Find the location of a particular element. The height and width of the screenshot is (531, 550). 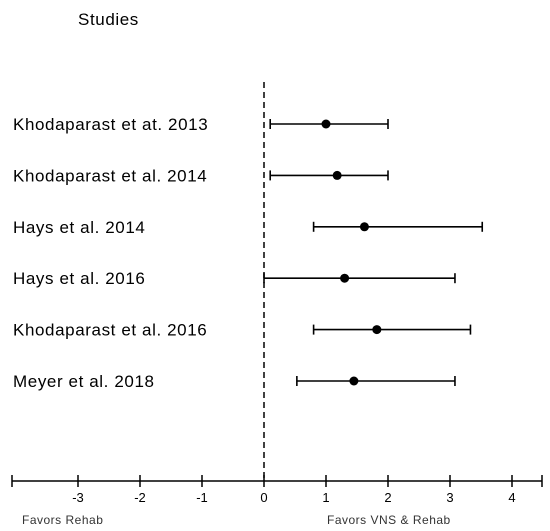

x-tick-label: 4 is located at coordinates (511, 497).